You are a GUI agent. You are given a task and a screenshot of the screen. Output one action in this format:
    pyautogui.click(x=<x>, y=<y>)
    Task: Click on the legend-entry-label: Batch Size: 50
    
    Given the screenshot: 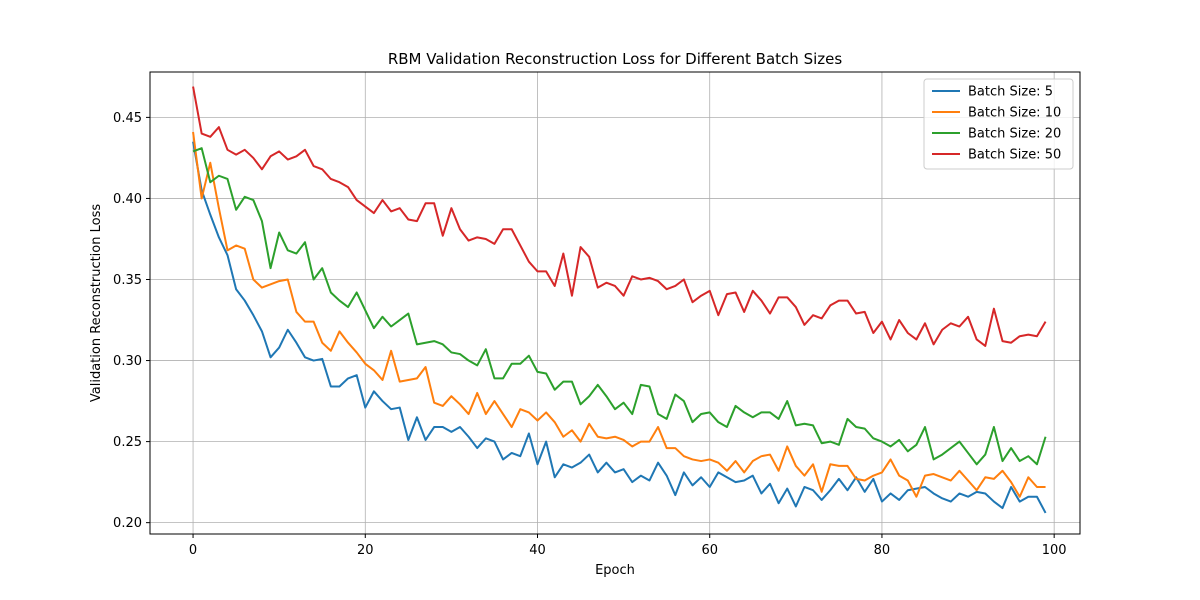 What is the action you would take?
    pyautogui.click(x=1014, y=155)
    